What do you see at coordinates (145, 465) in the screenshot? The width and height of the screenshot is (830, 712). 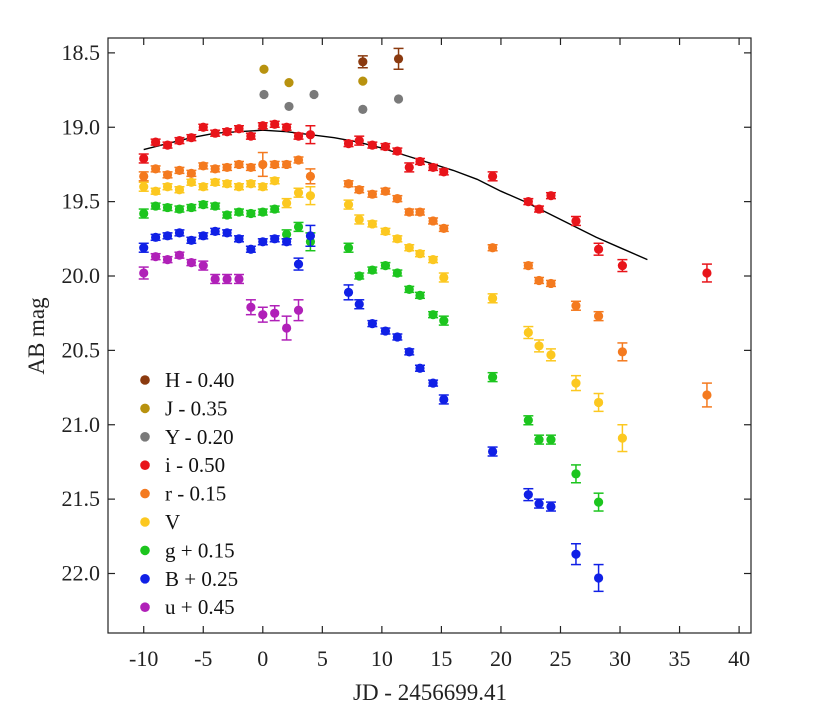 I see `legend-marker-i` at bounding box center [145, 465].